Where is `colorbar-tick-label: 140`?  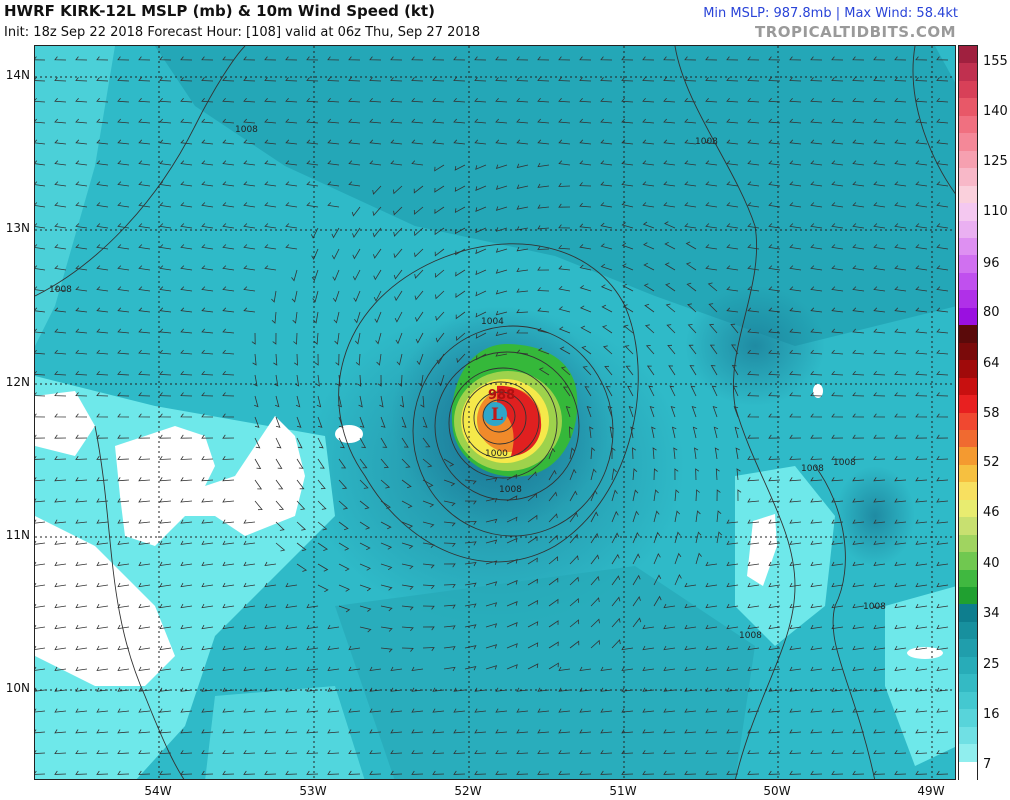
colorbar-tick-label: 140 is located at coordinates (995, 111).